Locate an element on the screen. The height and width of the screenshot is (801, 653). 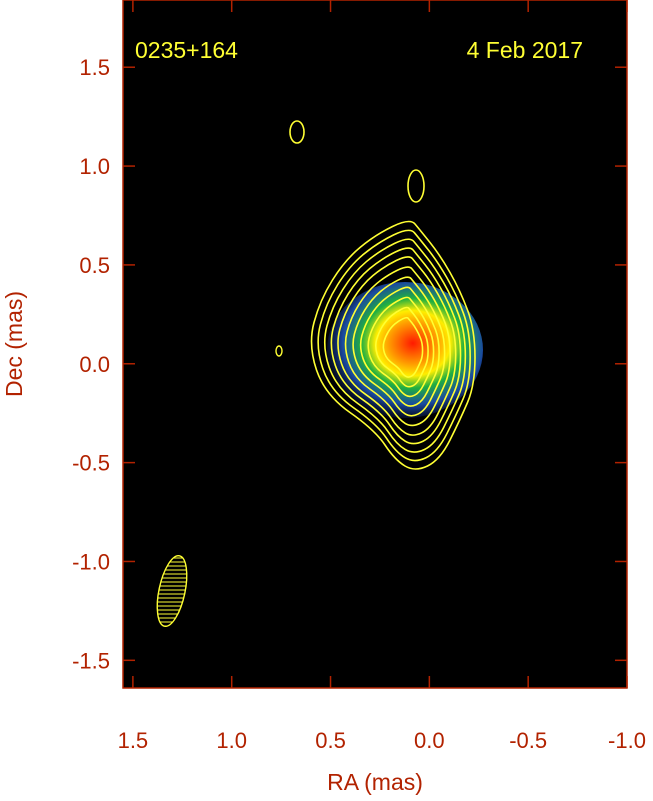
x-tick-label: -0.5 is located at coordinates (528, 740).